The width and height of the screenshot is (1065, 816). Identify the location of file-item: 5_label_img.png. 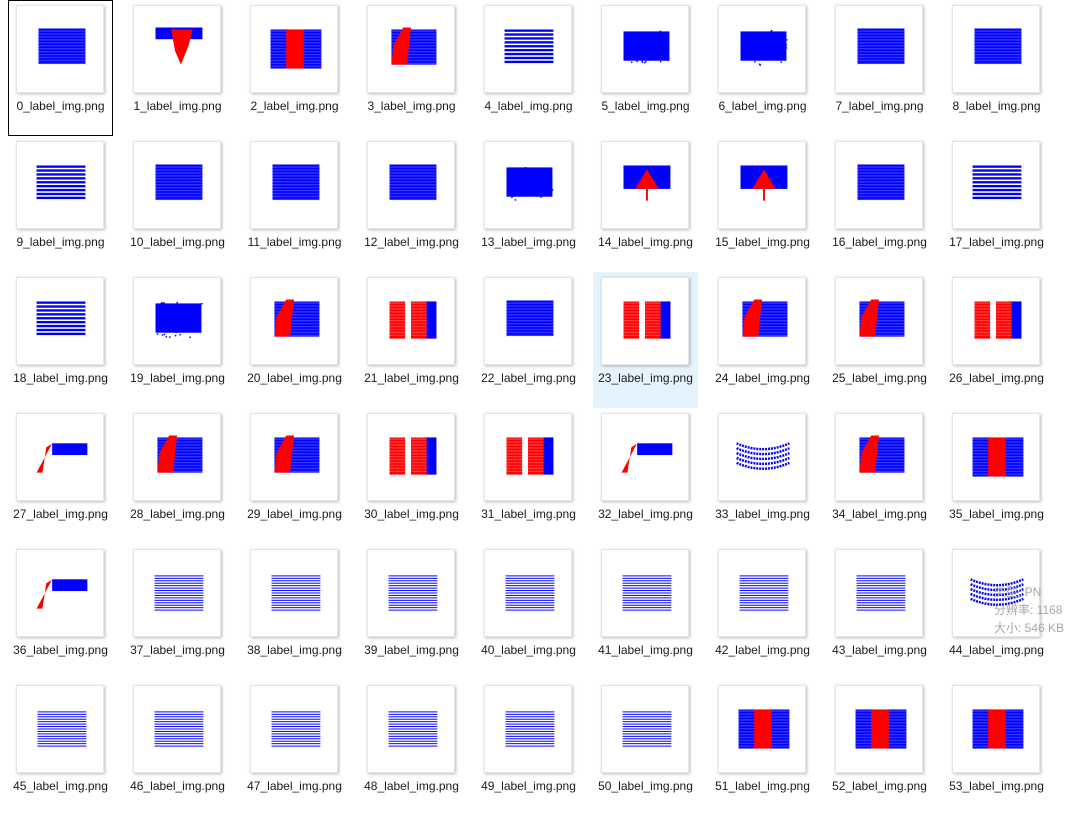
(645, 68).